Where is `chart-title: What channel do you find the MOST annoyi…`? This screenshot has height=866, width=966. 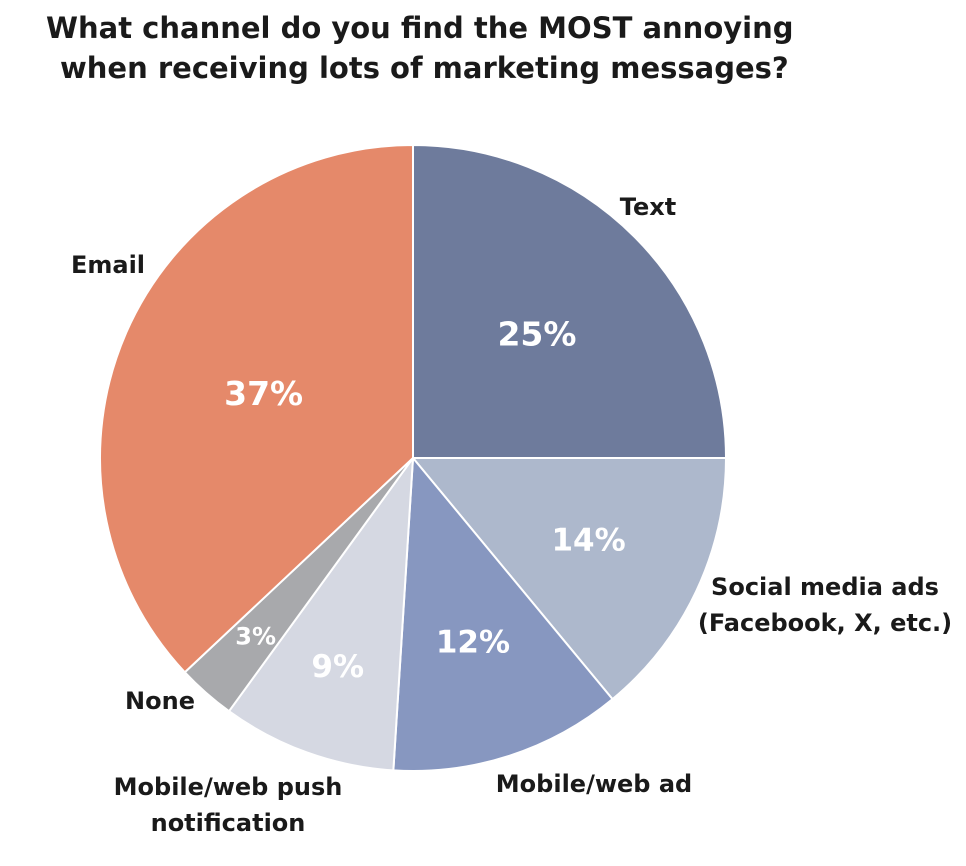 chart-title: What channel do you find the MOST annoyi… is located at coordinates (426, 48).